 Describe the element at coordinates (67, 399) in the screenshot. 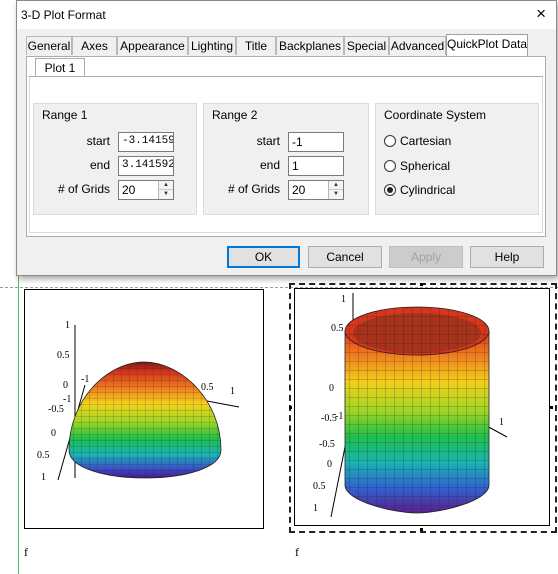

I see `plot1-tick-x0: -1` at that location.